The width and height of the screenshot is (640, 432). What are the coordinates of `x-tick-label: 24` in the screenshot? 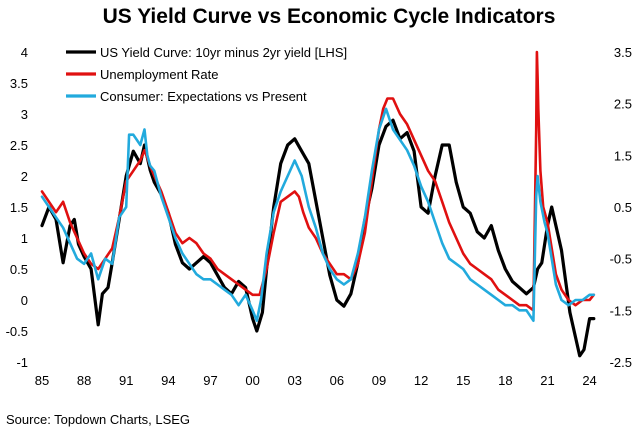 It's located at (589, 380).